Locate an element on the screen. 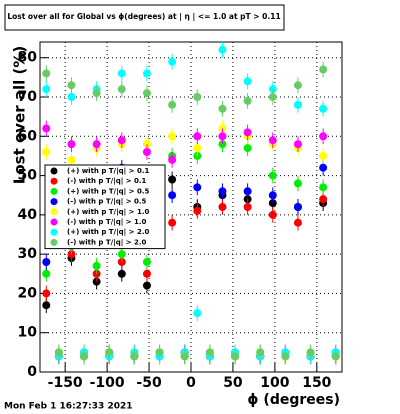  legend-label: (-) with p T/|q| > 2.0 is located at coordinates (107, 242).